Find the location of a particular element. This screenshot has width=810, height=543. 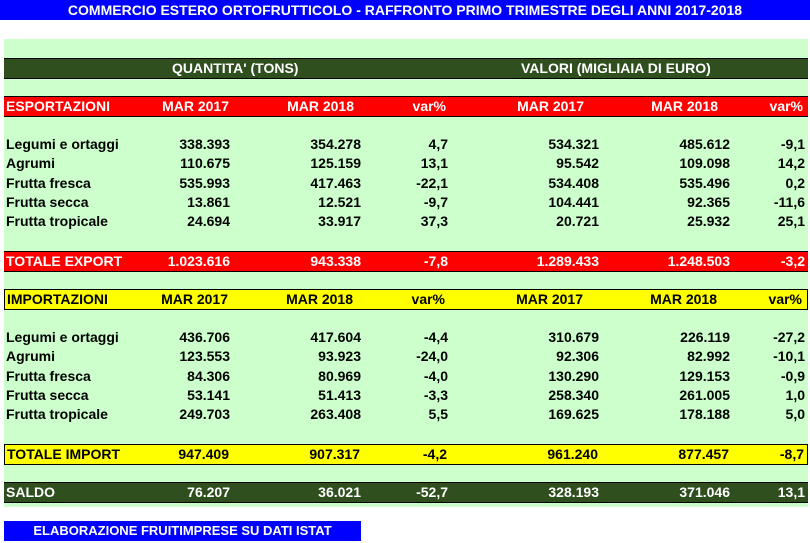

table-cell: 123.553 is located at coordinates (204, 356).